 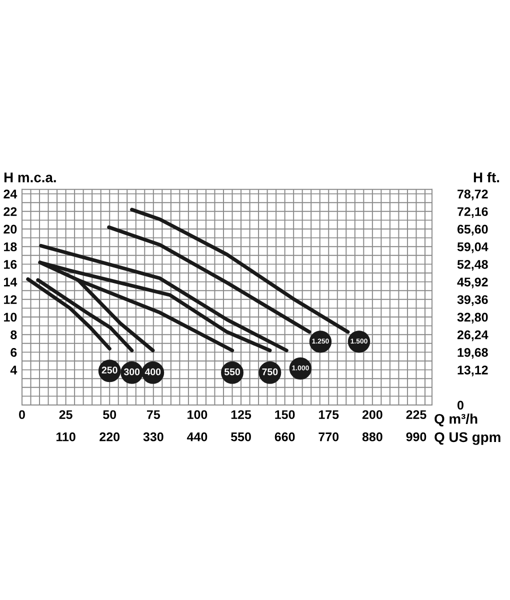 I want to click on y2-tick-label: 19,68, so click(x=473, y=353).